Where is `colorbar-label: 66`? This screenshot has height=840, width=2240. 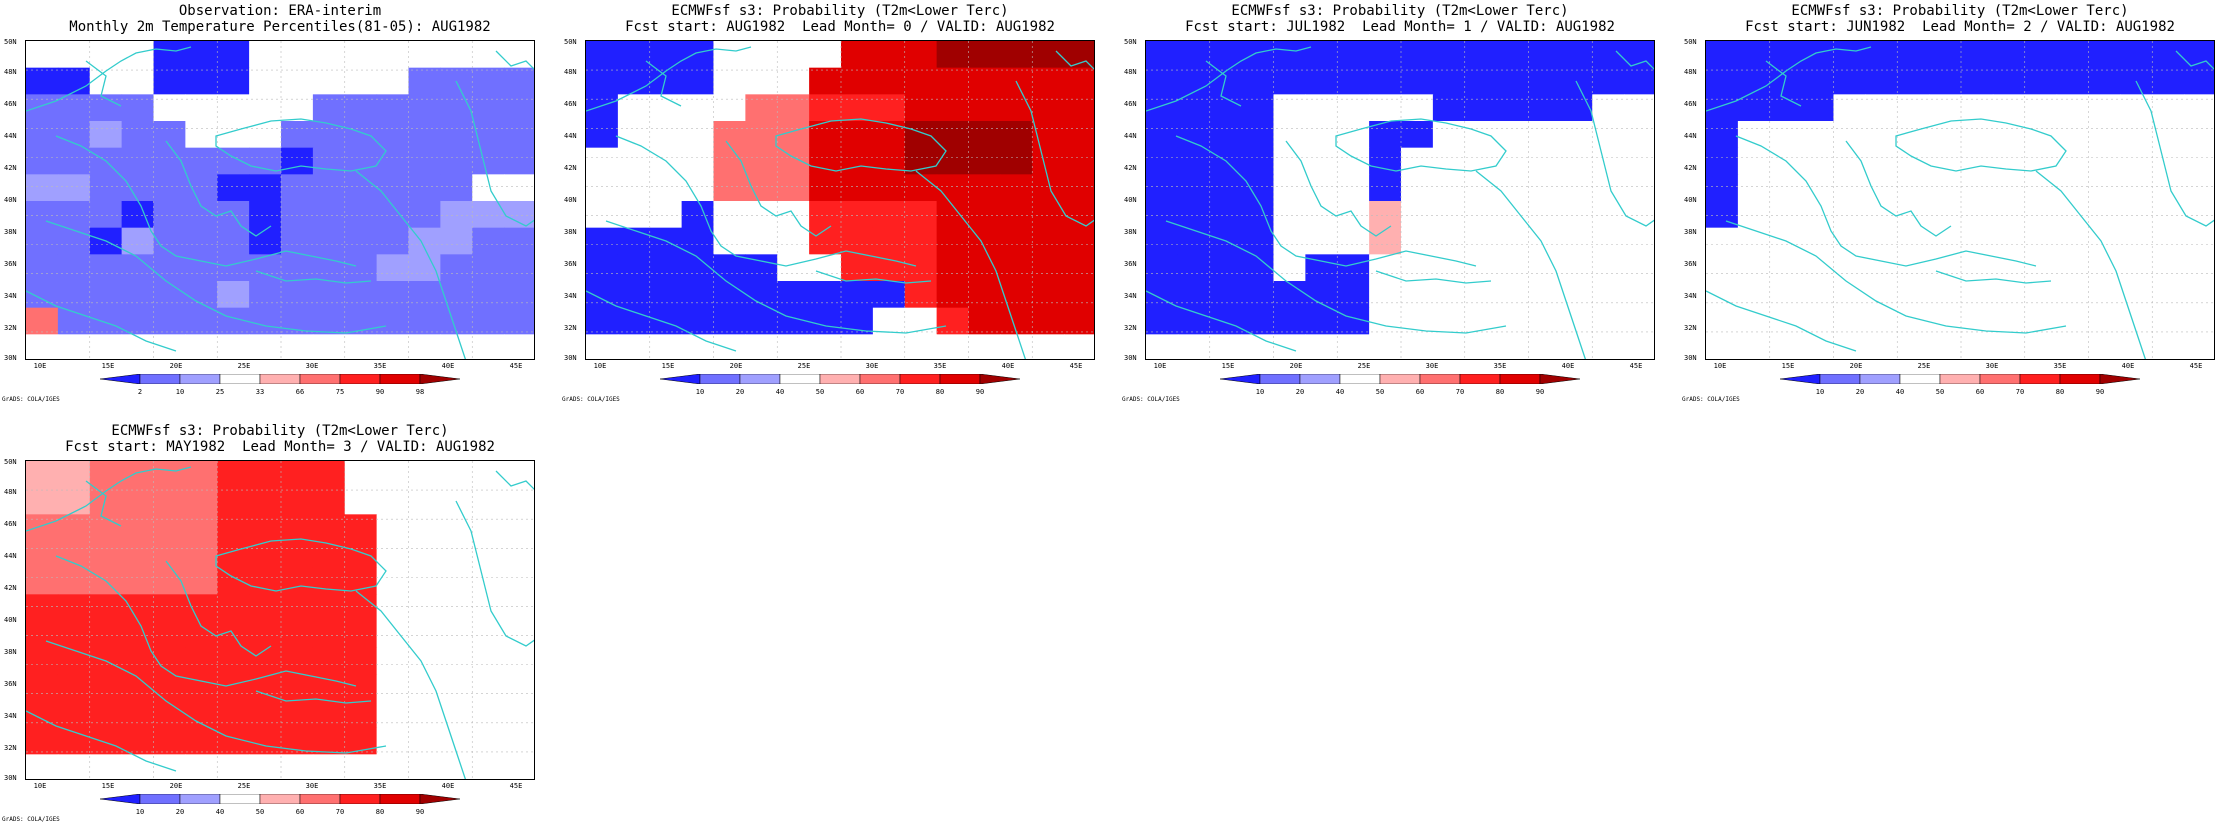
colorbar-label: 66 is located at coordinates (300, 392).